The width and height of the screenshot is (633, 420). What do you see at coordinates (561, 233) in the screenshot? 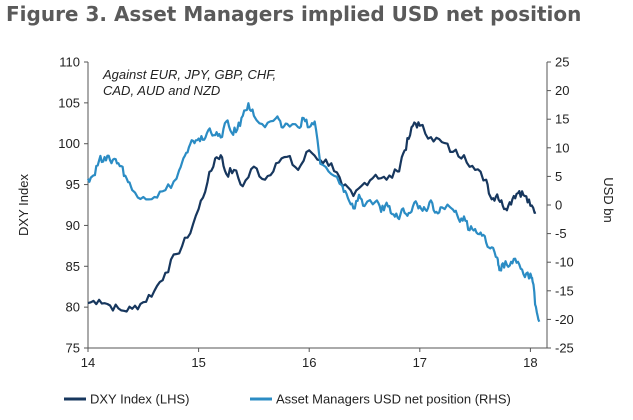
I see `y-right-tick-label: -5` at bounding box center [561, 233].